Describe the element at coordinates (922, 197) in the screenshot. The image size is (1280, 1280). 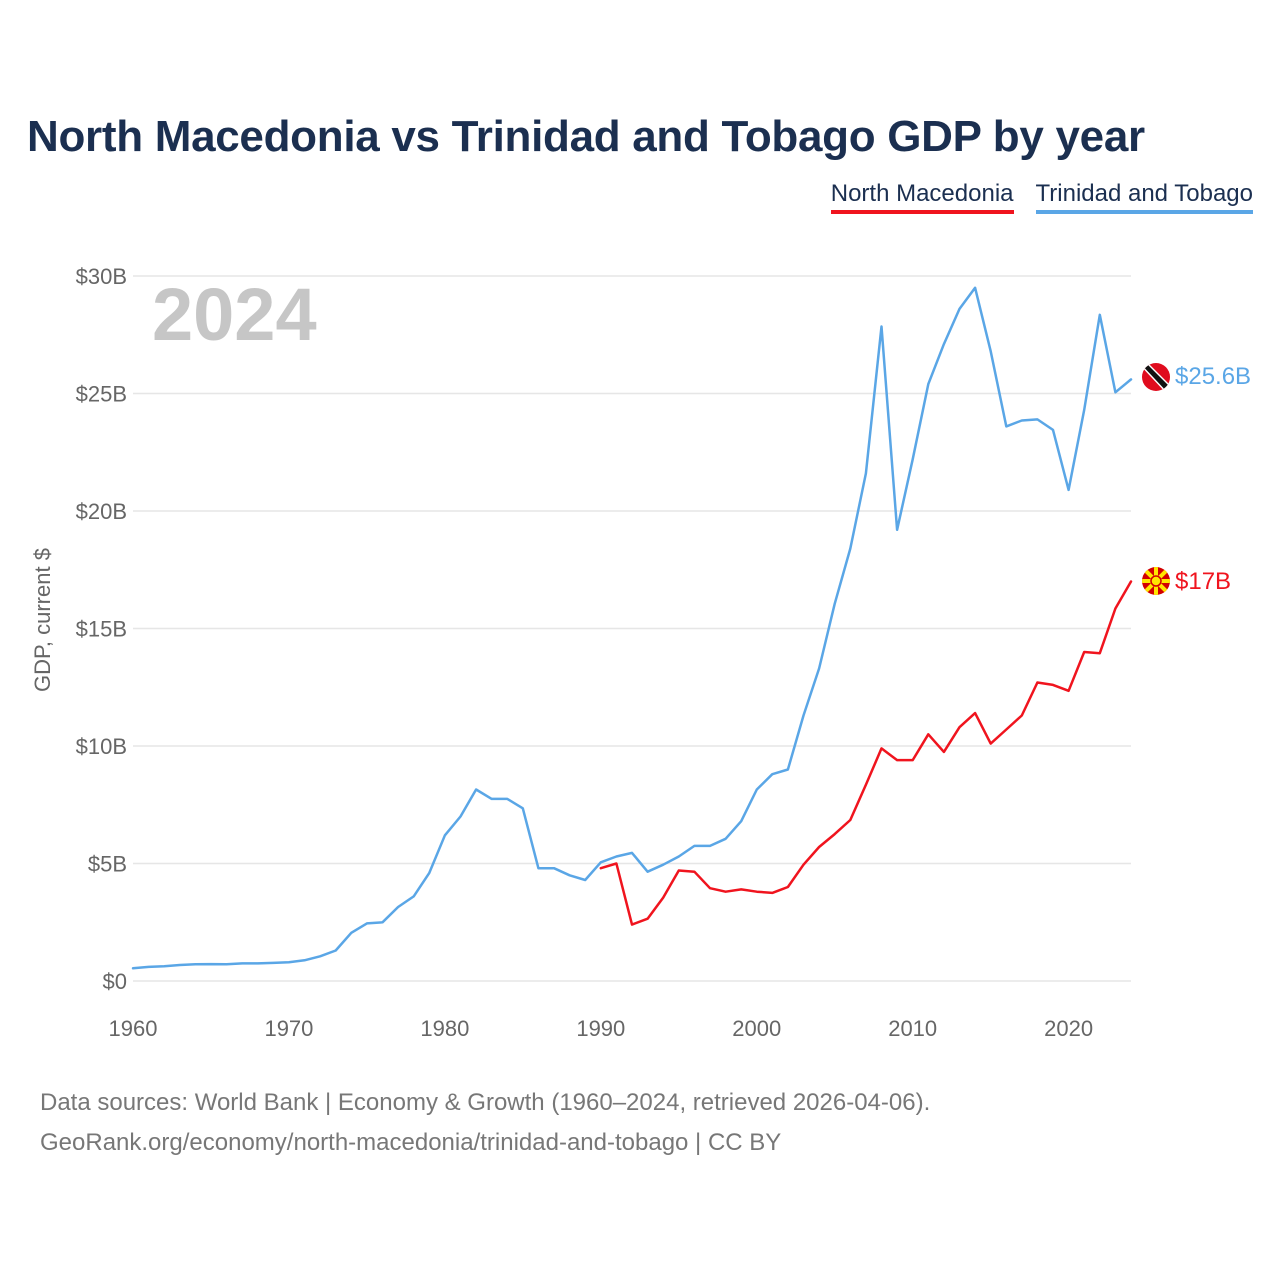
I see `legend-item-north-macedonia: North Macedonia` at that location.